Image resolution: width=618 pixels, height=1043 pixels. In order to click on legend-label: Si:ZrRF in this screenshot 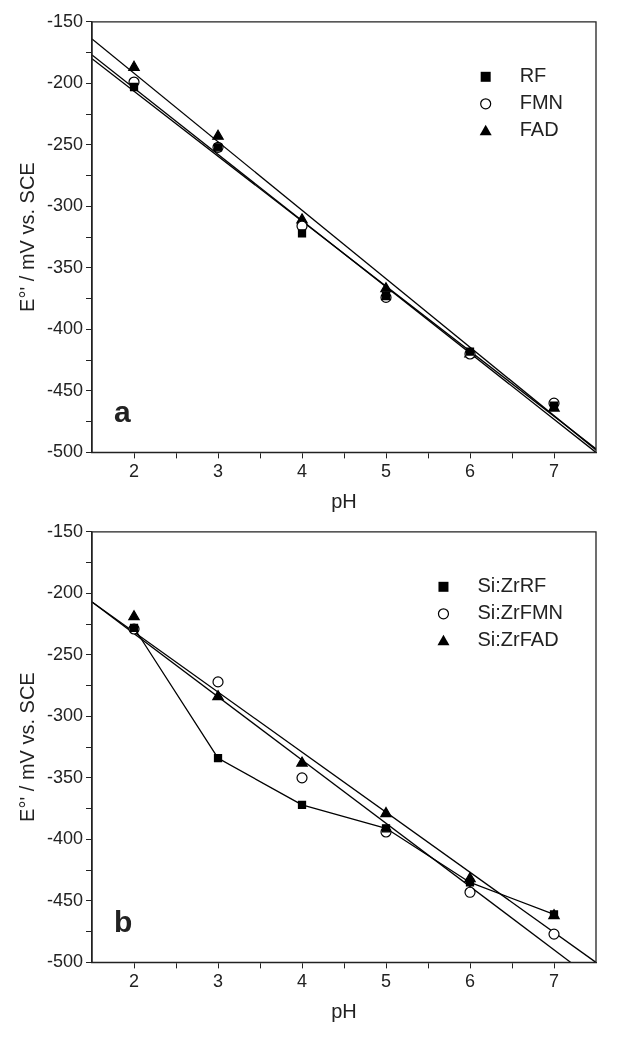, I will do `click(512, 585)`.